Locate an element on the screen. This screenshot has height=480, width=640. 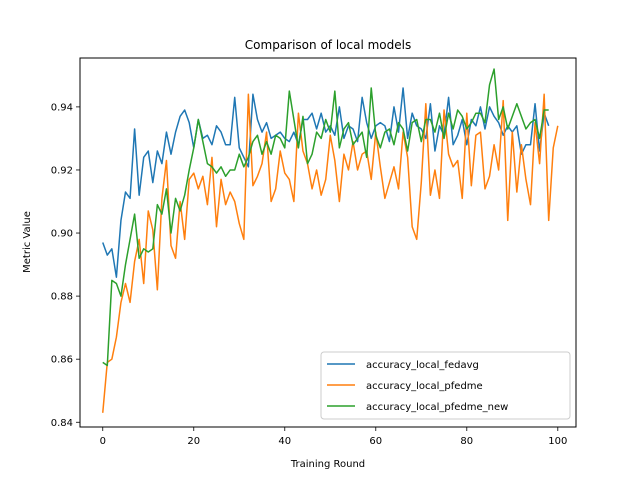
legend-label-fedavg: accuracy_local_fedavg is located at coordinates (422, 365).